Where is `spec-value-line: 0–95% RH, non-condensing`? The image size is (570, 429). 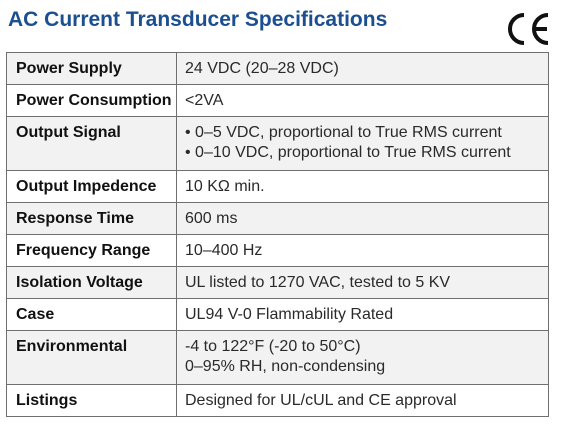 spec-value-line: 0–95% RH, non-condensing is located at coordinates (285, 366).